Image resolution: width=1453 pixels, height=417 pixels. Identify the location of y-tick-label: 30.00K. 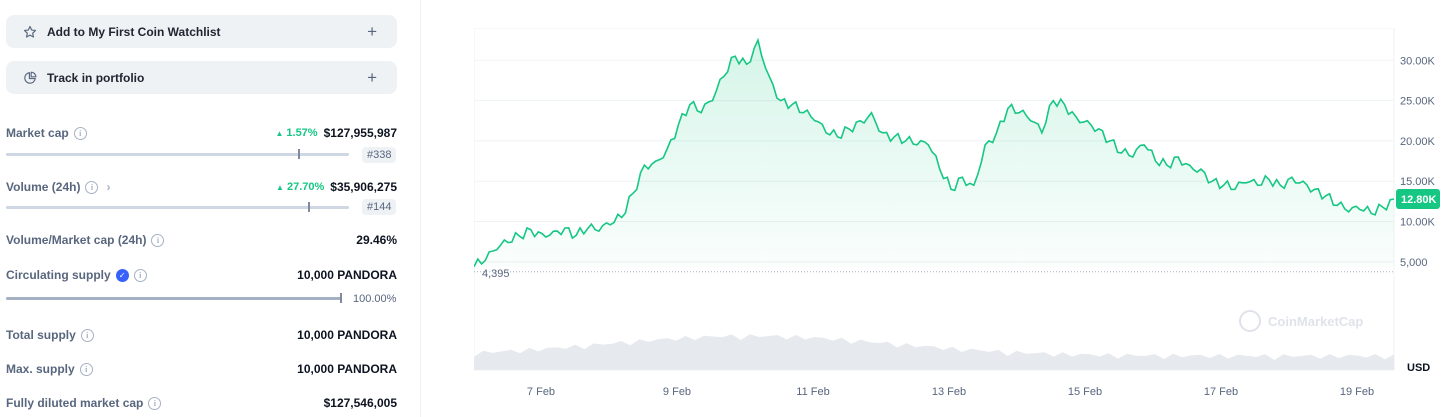
(1418, 61).